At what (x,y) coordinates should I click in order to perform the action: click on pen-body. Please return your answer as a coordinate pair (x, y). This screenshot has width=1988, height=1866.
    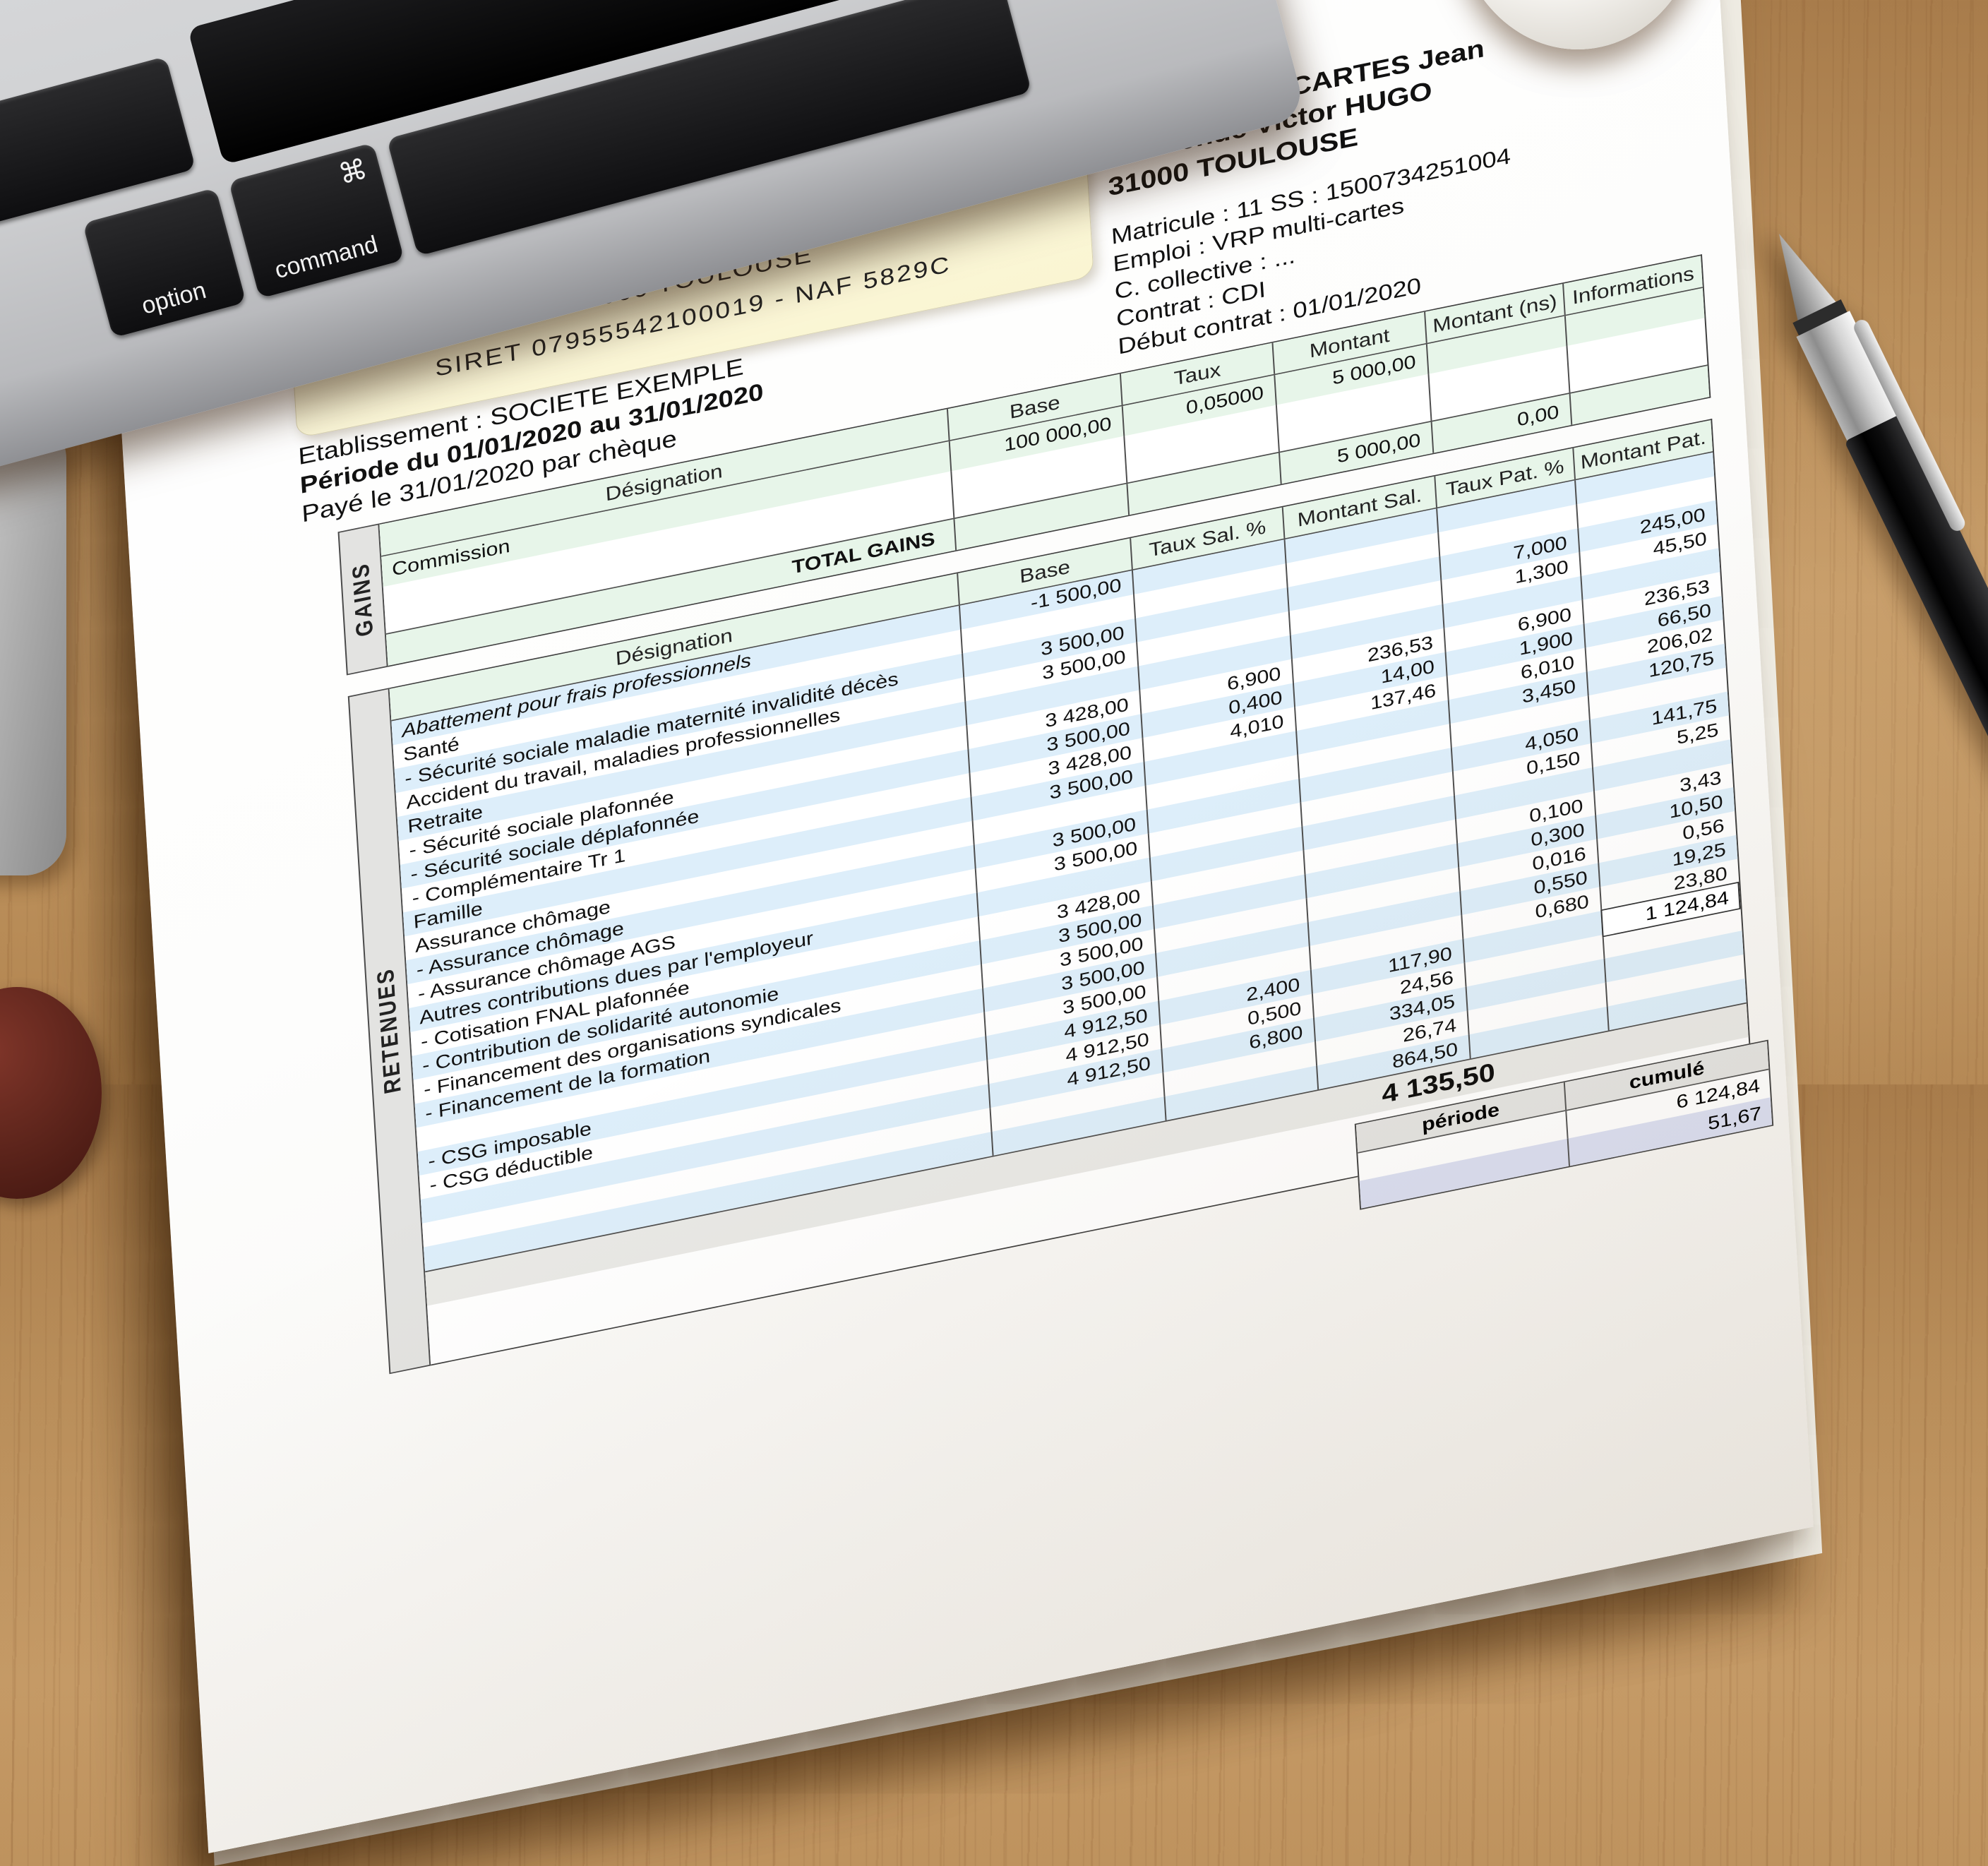
    Looking at the image, I should click on (1916, 635).